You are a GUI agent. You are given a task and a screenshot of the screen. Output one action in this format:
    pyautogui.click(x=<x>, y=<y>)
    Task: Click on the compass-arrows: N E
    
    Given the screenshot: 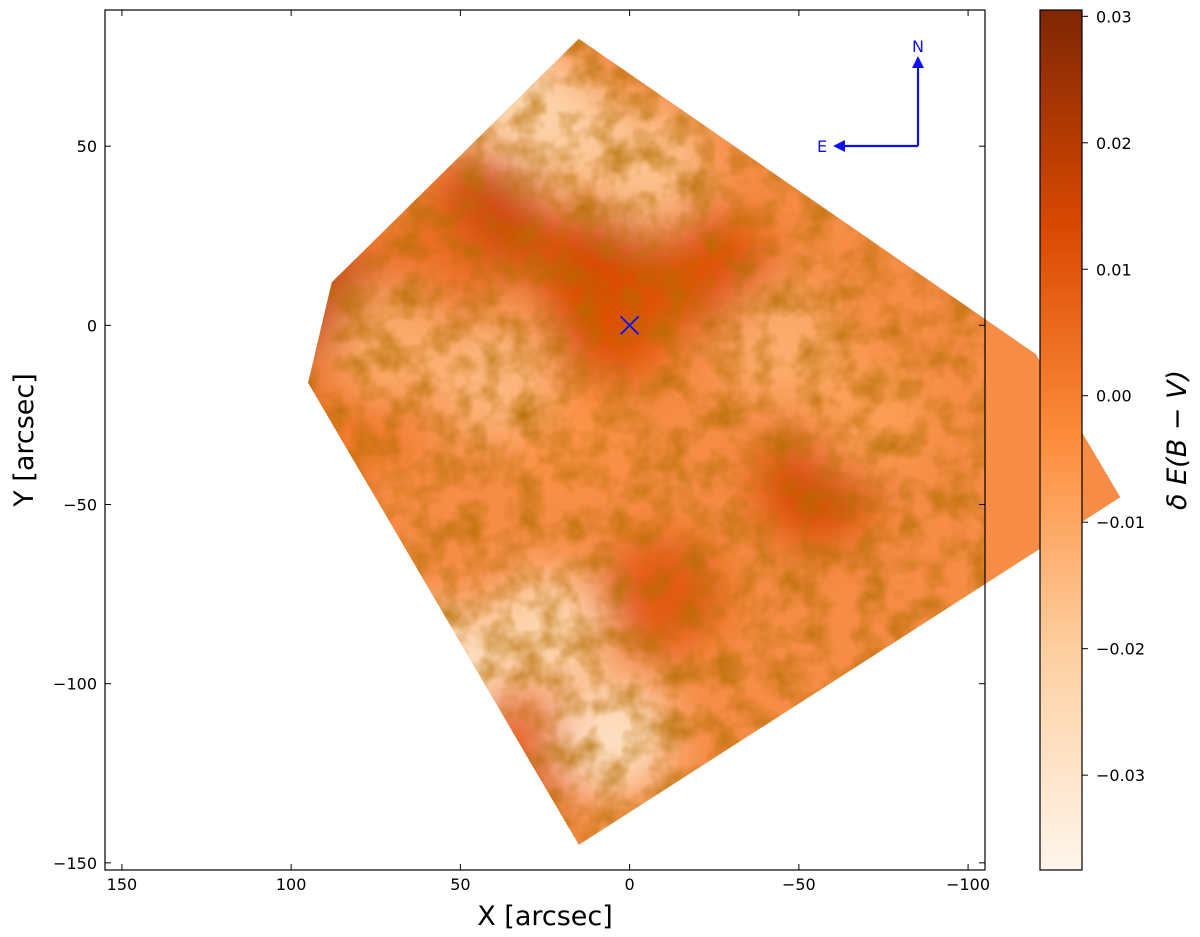 What is the action you would take?
    pyautogui.click(x=870, y=96)
    